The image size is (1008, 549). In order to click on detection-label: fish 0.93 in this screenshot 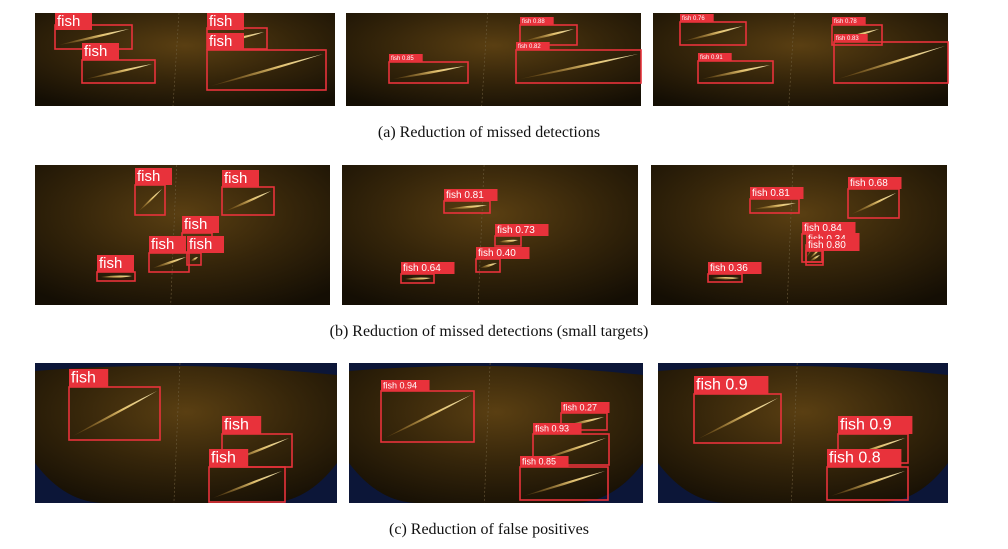, I will do `click(552, 428)`.